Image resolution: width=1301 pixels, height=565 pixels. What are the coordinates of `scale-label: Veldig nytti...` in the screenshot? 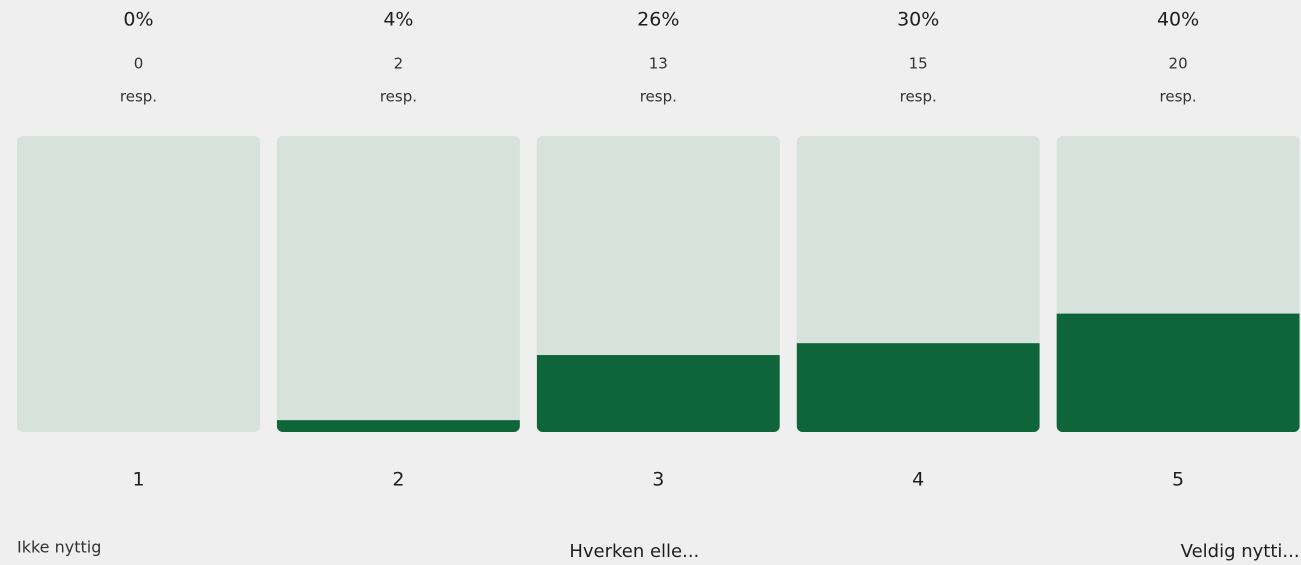 It's located at (1240, 551).